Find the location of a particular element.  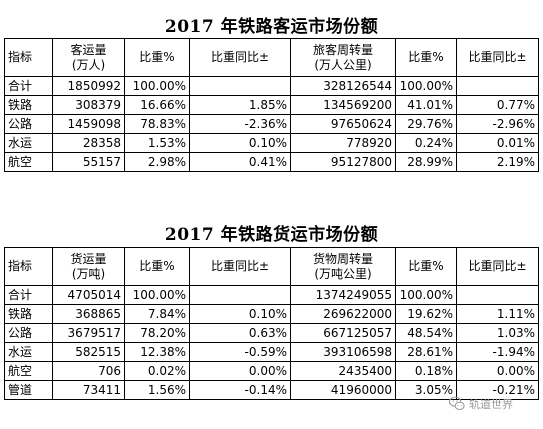

cell-turnover: 269622000 is located at coordinates (343, 314).